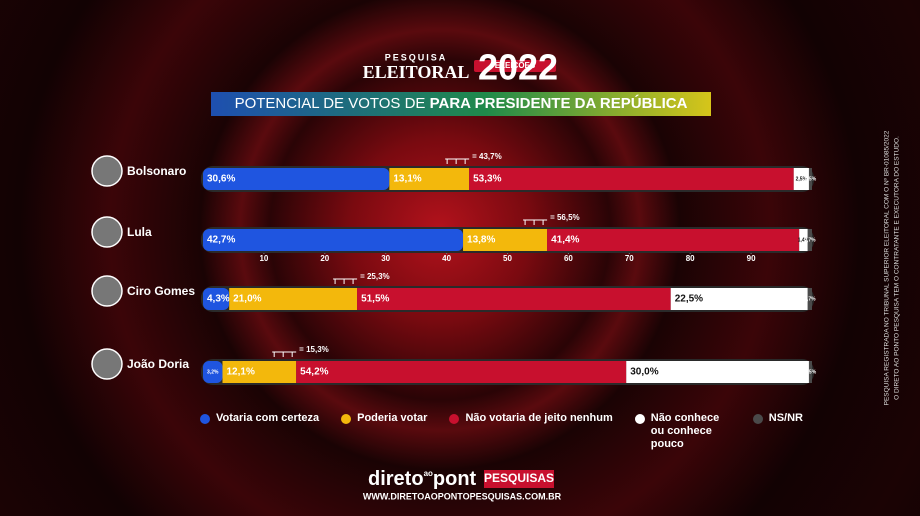 The height and width of the screenshot is (516, 920). Describe the element at coordinates (487, 179) in the screenshot. I see `bar-value-label: 53,3%` at that location.